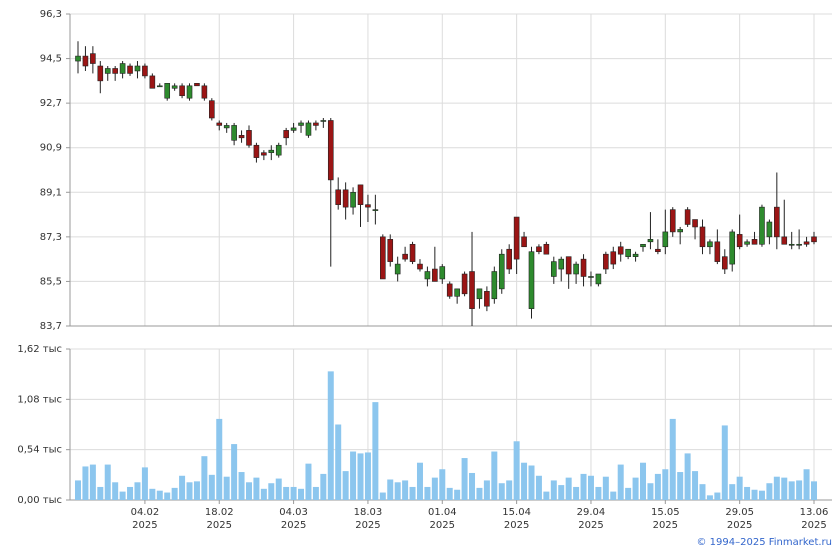  What do you see at coordinates (814, 519) in the screenshot?
I see `x-tick-label: 13.06 2025` at bounding box center [814, 519].